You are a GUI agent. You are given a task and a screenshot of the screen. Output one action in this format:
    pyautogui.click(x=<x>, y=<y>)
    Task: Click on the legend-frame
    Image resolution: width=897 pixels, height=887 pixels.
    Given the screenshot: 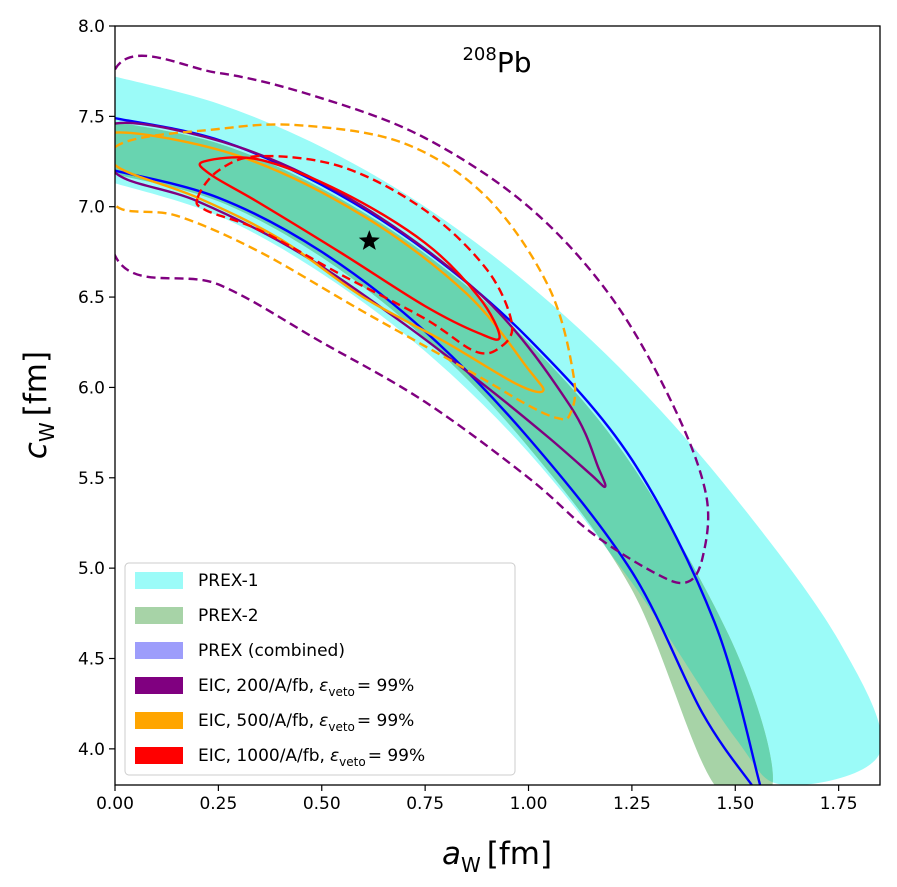 What is the action you would take?
    pyautogui.click(x=320, y=669)
    